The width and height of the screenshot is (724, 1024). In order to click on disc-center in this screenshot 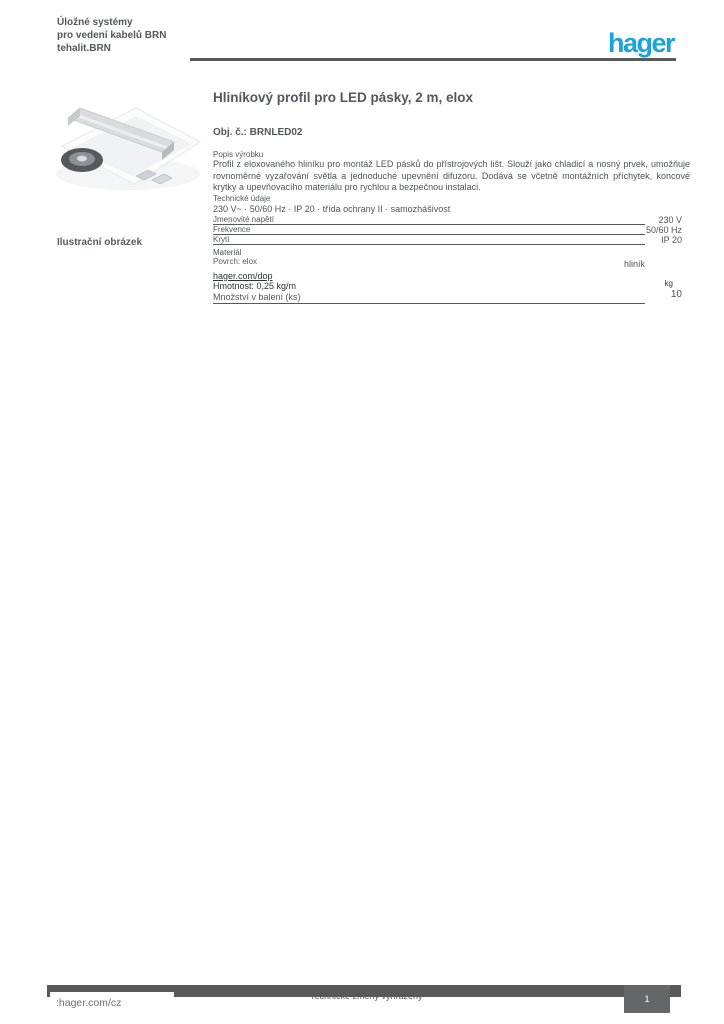, I will do `click(82, 158)`.